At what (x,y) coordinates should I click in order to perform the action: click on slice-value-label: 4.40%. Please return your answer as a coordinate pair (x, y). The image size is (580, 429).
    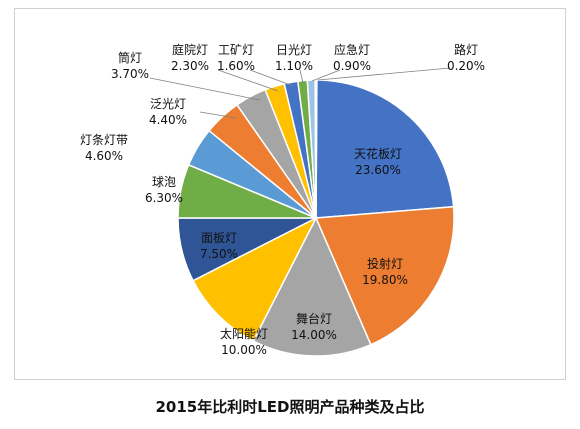
    Looking at the image, I should click on (168, 120).